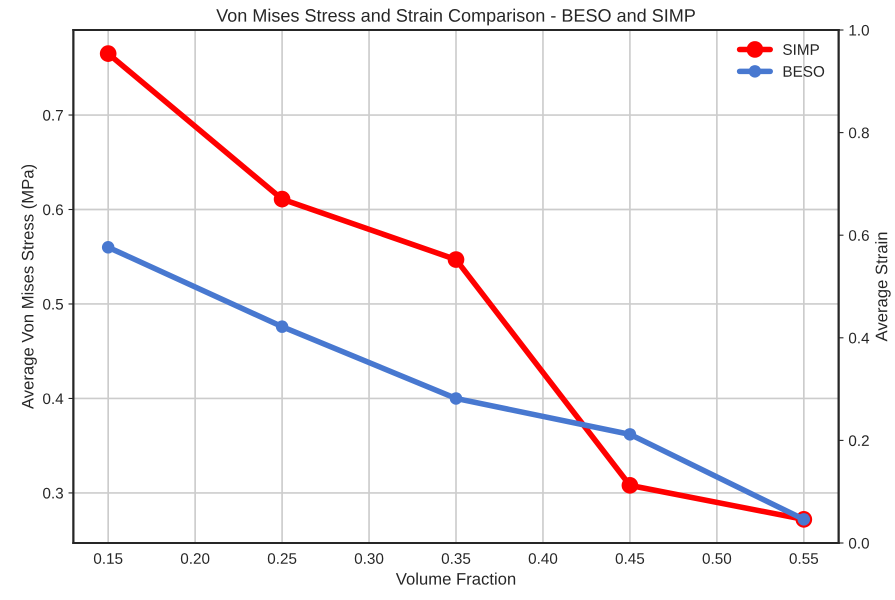  I want to click on x-tick-label: 0.50, so click(717, 558).